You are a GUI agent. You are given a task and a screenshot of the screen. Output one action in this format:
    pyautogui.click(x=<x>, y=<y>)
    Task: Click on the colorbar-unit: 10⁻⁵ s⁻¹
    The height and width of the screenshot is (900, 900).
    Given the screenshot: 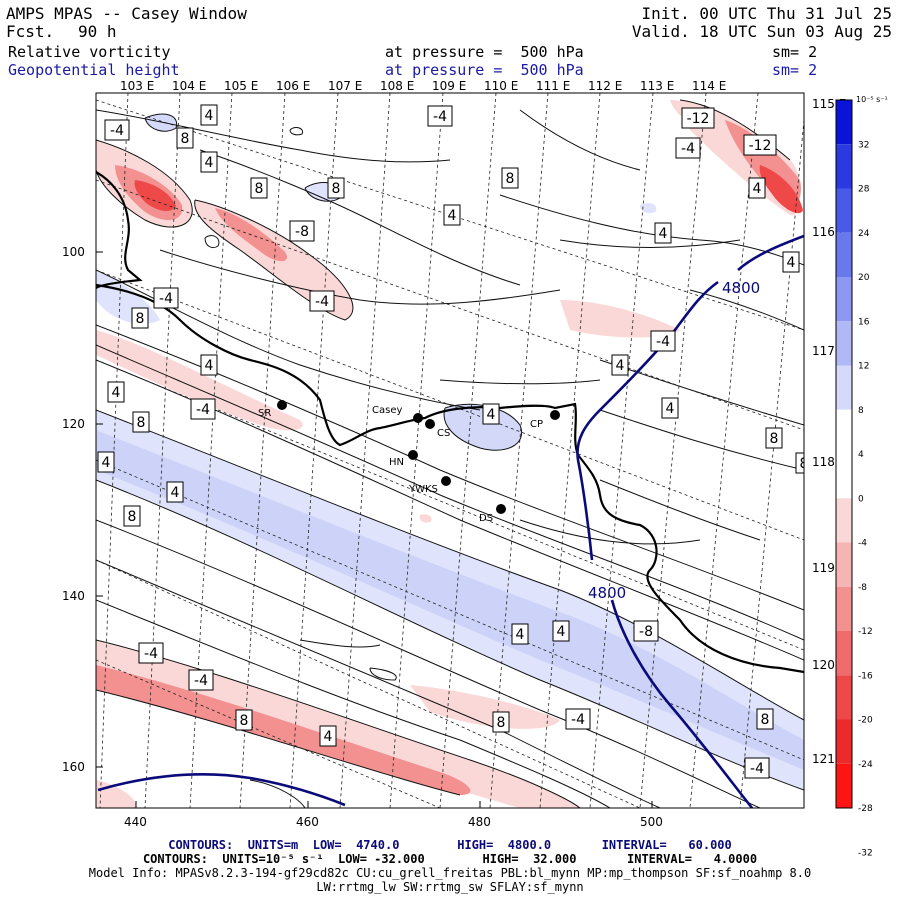 What is the action you would take?
    pyautogui.click(x=872, y=99)
    